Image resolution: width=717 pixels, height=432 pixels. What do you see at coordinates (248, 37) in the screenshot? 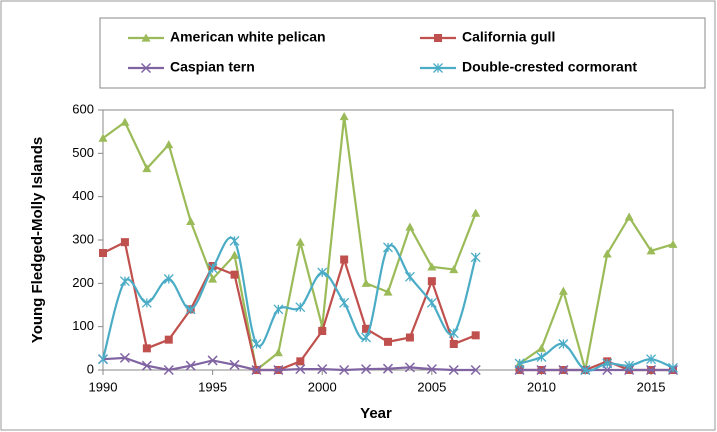
I see `legend-label: American white pelican` at bounding box center [248, 37].